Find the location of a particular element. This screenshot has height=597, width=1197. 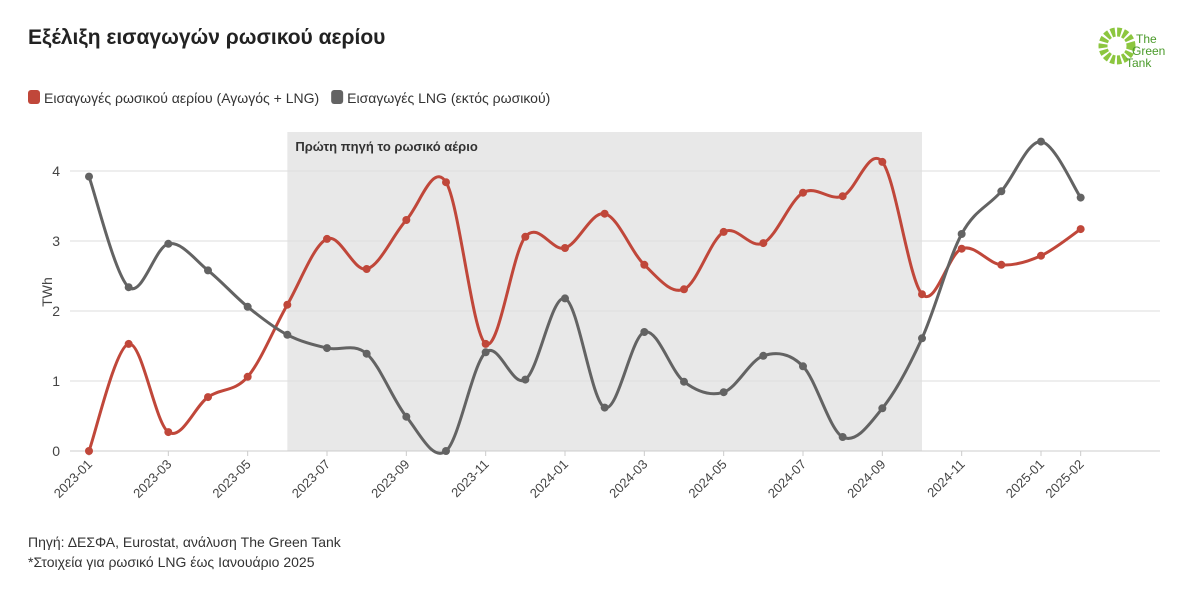

highlight-label: Πρώτη πηγή το ρωσικό αέριο is located at coordinates (386, 146).